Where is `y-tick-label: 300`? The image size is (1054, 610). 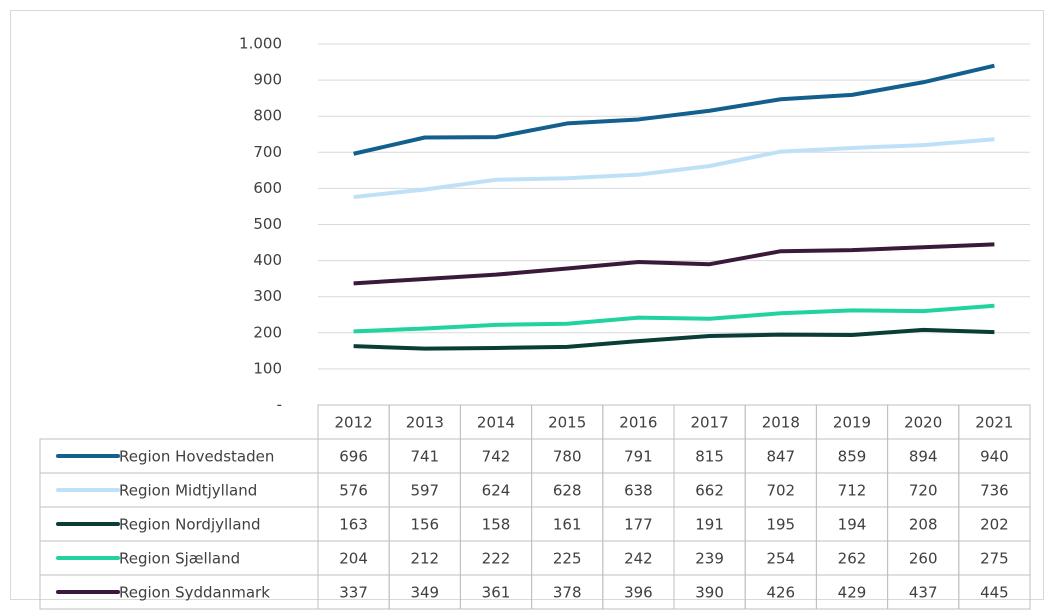
y-tick-label: 300 is located at coordinates (267, 296).